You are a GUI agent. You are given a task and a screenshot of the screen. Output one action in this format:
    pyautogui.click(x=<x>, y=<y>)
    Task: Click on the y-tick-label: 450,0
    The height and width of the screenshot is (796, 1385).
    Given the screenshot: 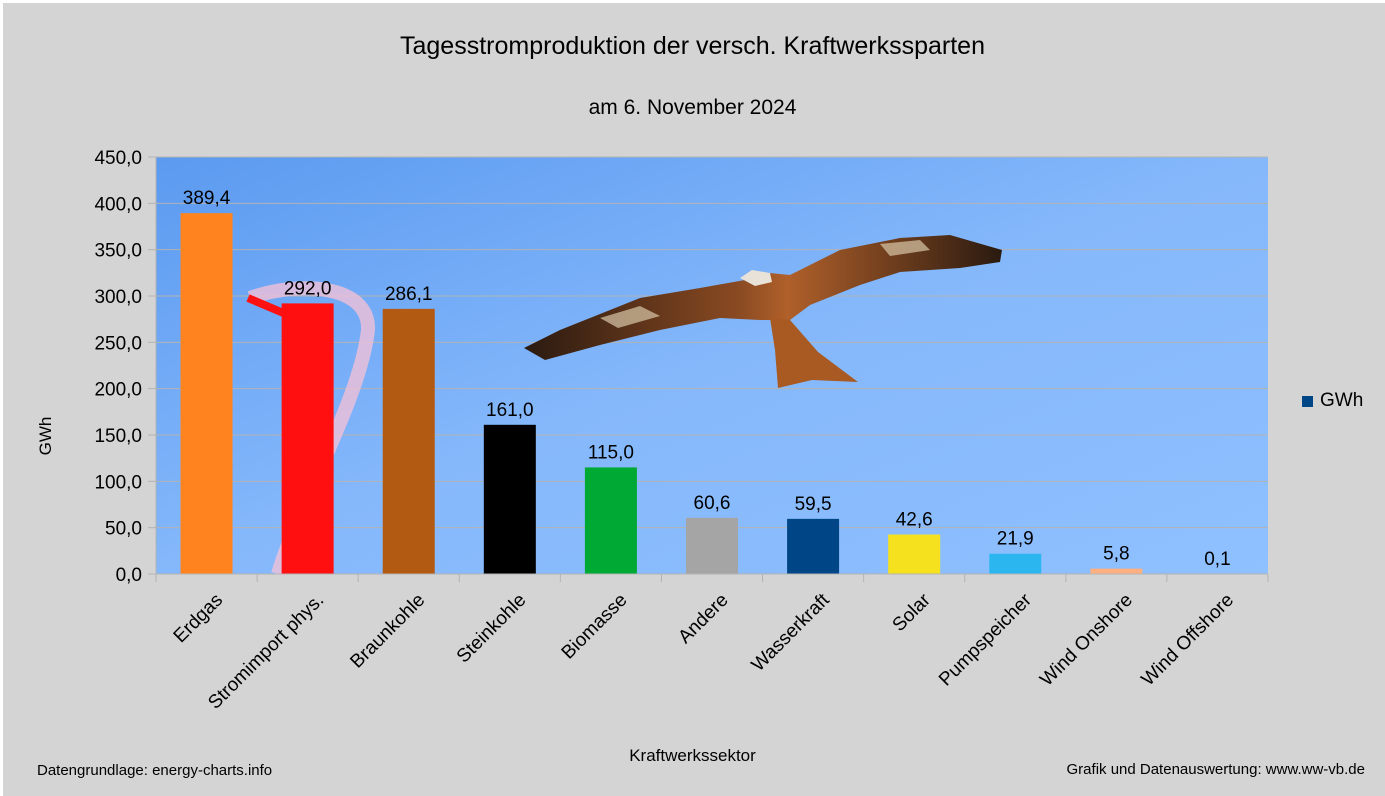 What is the action you would take?
    pyautogui.click(x=118, y=158)
    